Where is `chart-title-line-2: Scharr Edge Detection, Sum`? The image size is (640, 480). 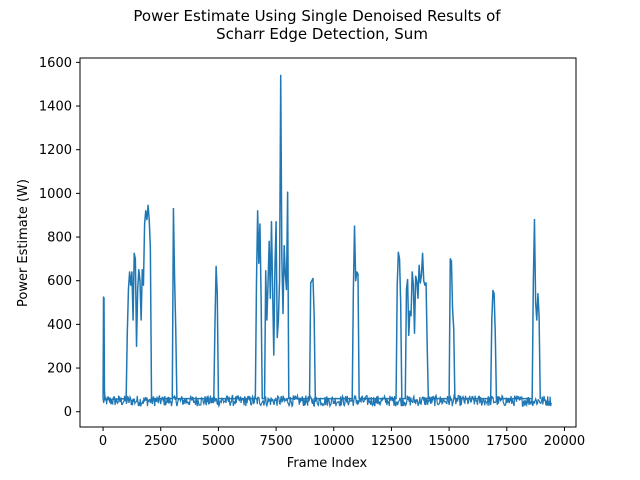 chart-title-line-2: Scharr Edge Detection, Sum is located at coordinates (322, 34).